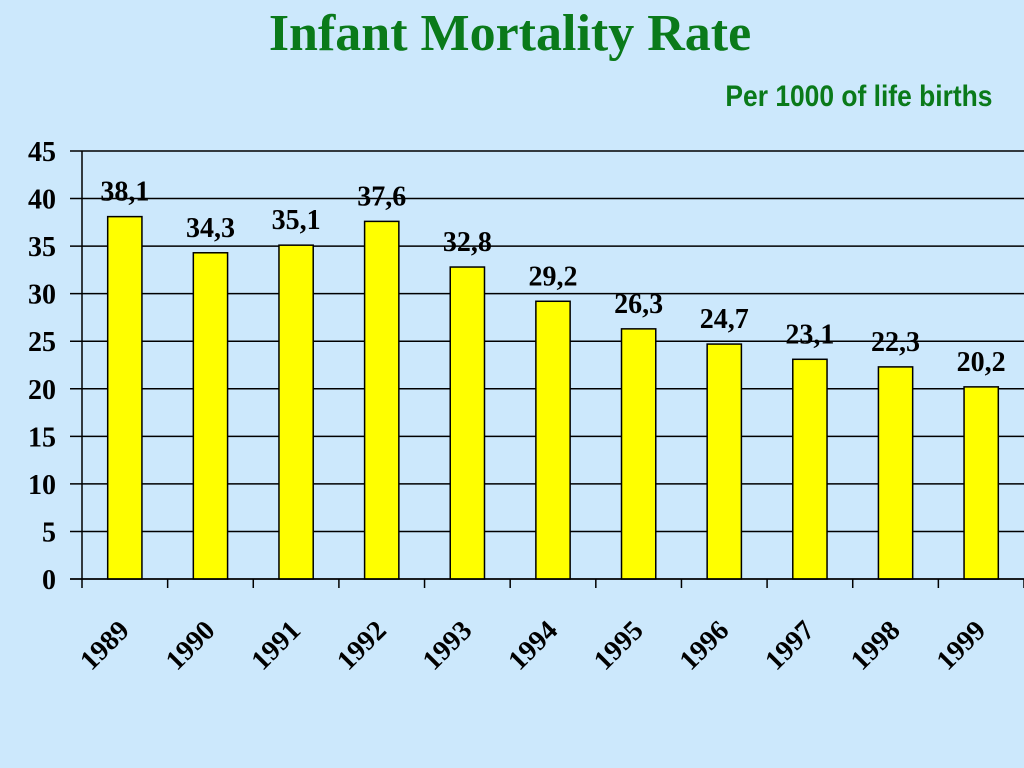 This screenshot has height=768, width=1024. I want to click on bar-1994, so click(553, 440).